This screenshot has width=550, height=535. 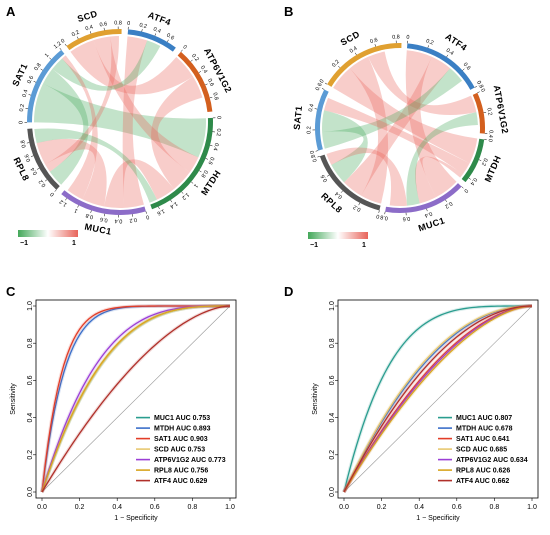 What do you see at coordinates (440, 66) in the screenshot?
I see `sector-atf4` at bounding box center [440, 66].